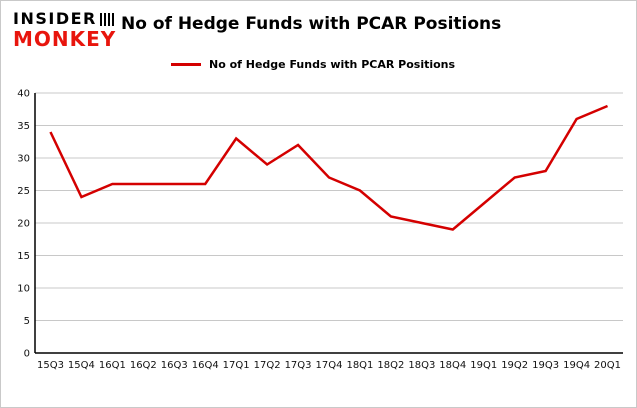  What do you see at coordinates (23, 289) in the screenshot?
I see `y-tick-label: 10` at bounding box center [23, 289].